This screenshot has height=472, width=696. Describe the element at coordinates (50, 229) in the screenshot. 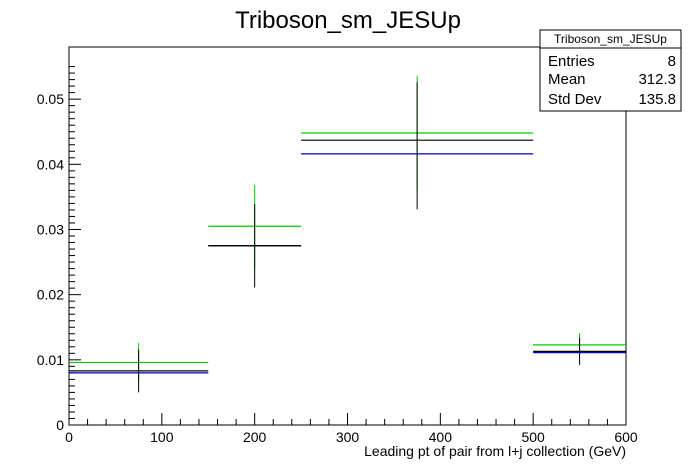

I see `y-tick-label: 0.03` at that location.